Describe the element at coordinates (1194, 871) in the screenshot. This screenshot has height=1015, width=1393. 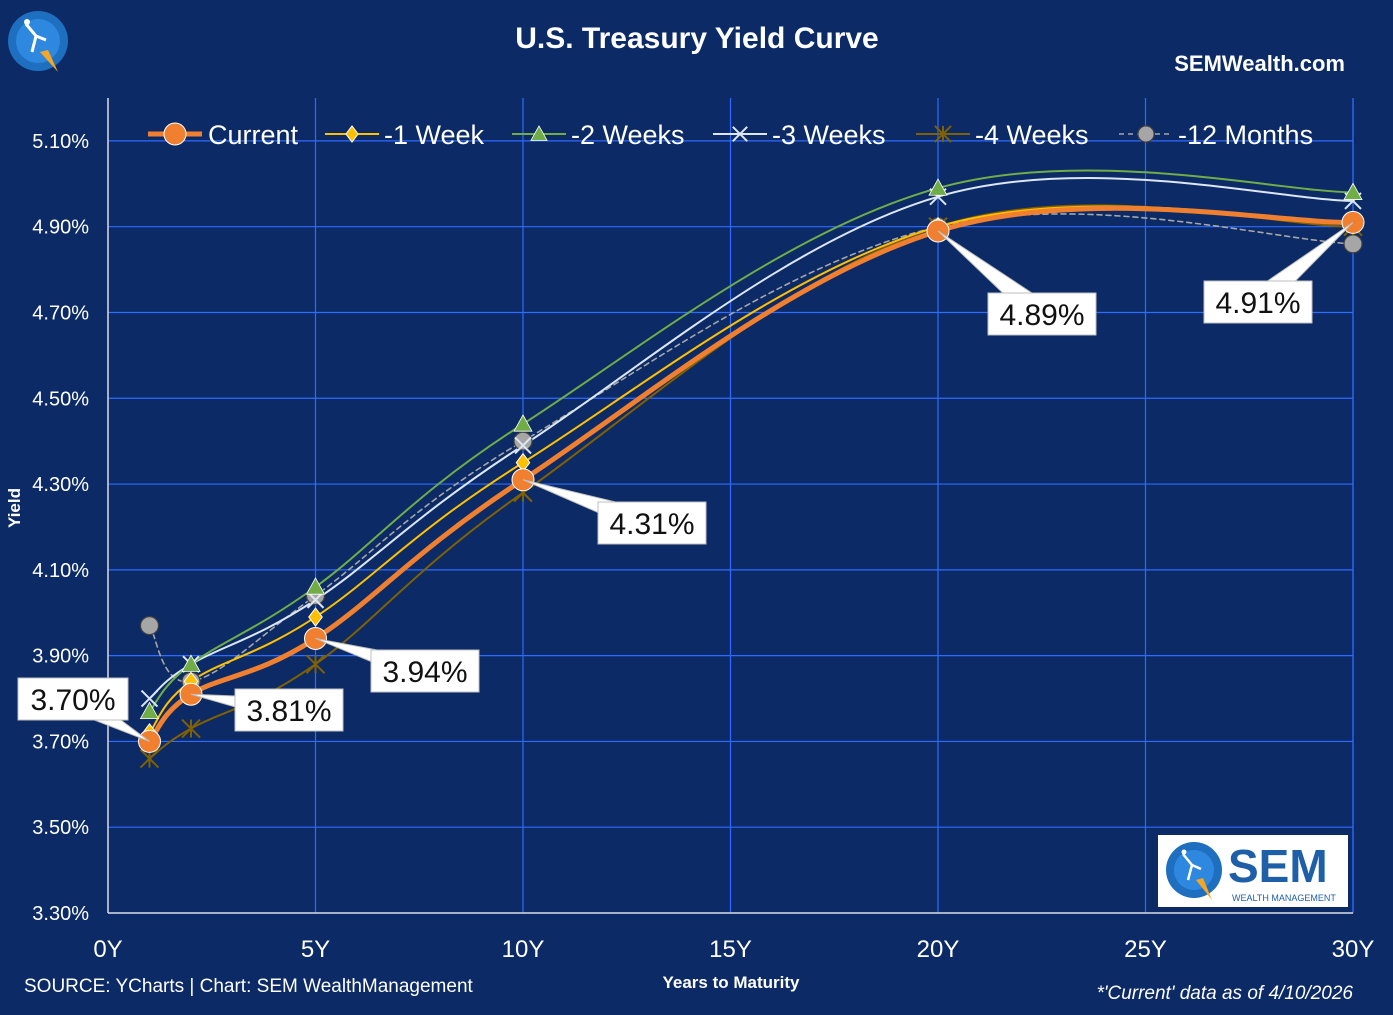
I see `sem-logo-icon` at that location.